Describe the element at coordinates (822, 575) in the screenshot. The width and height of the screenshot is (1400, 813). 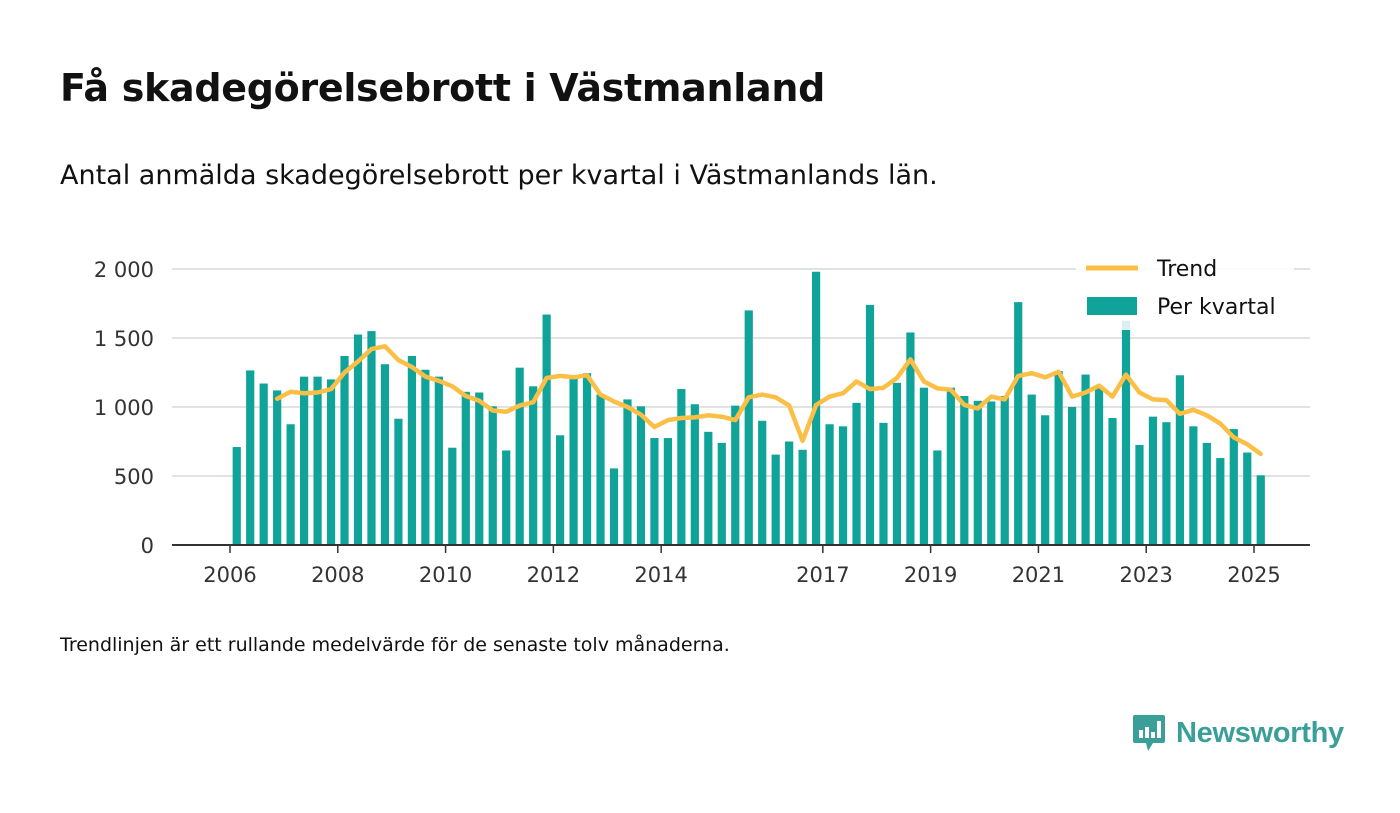
I see `x-tick-label: 2017` at that location.